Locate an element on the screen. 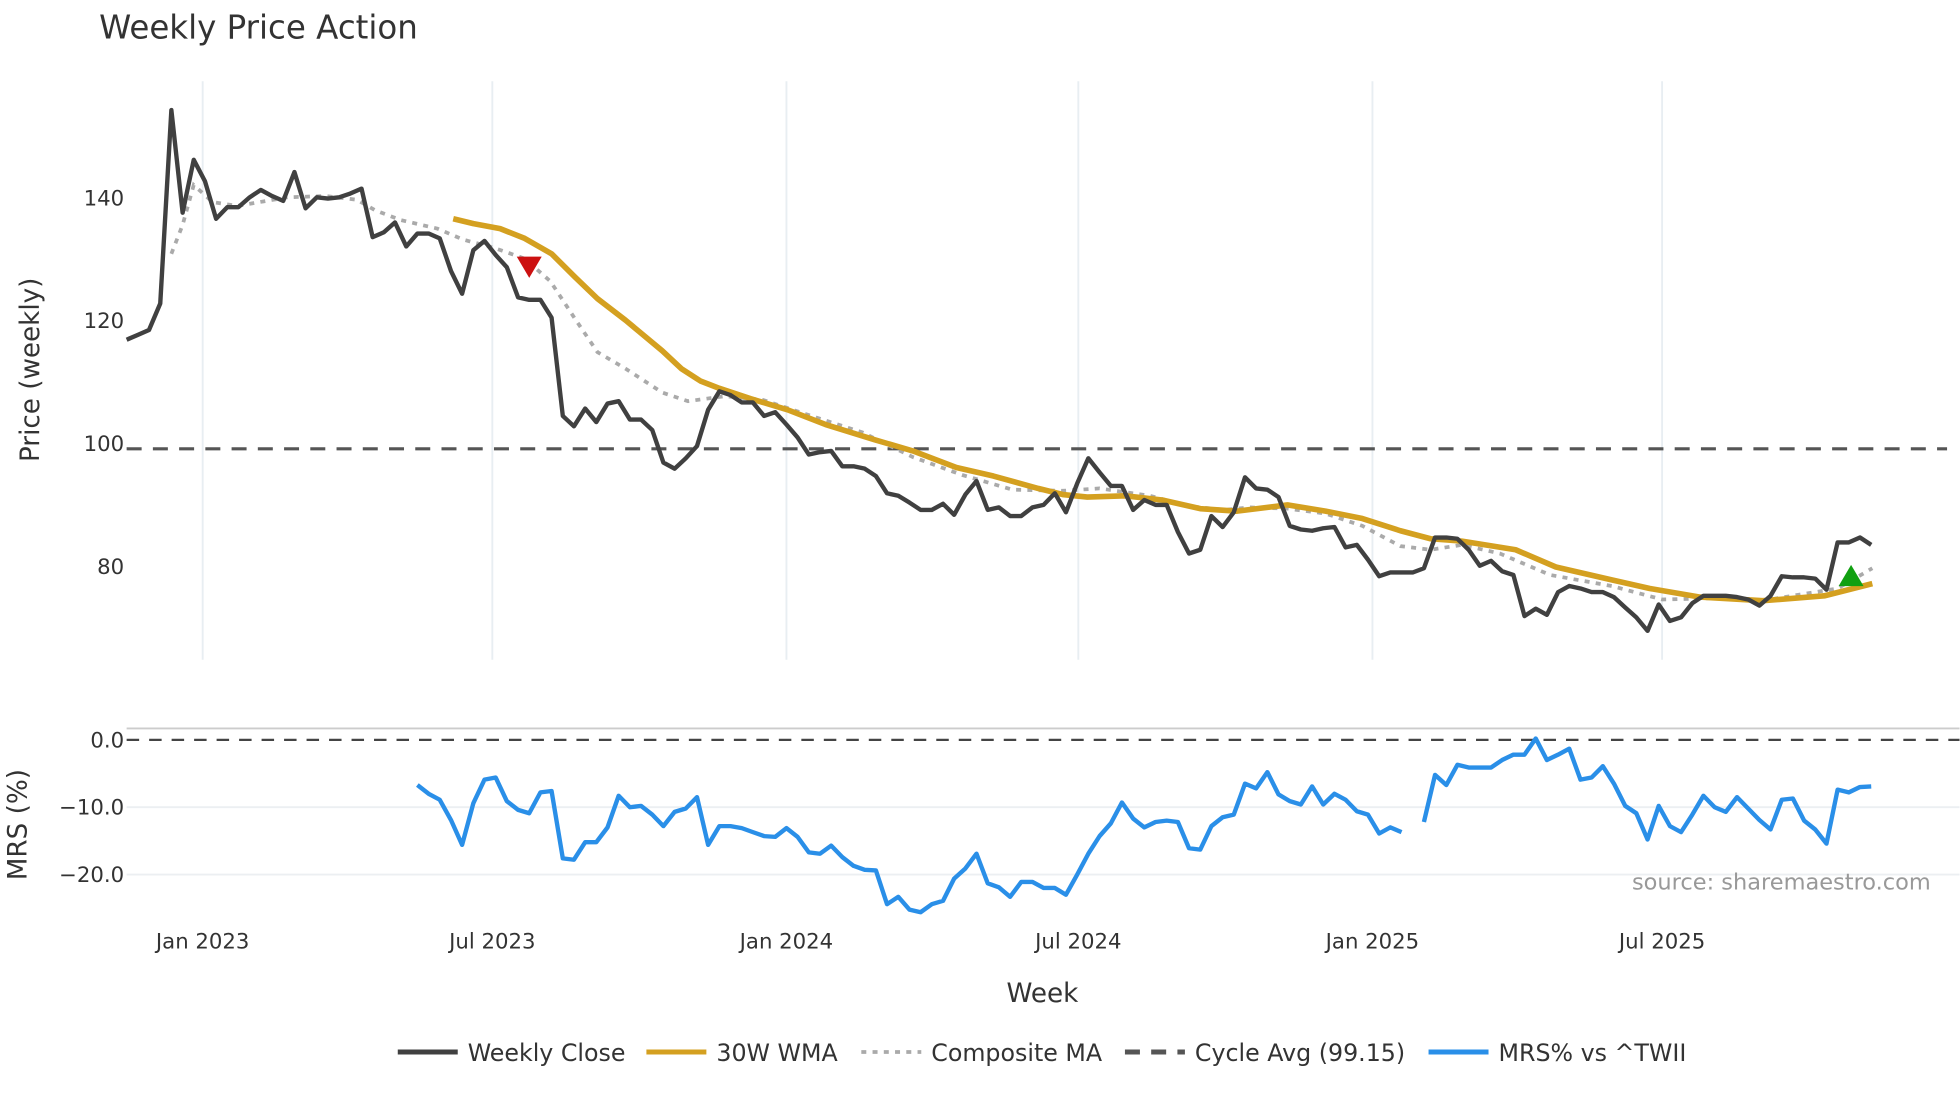  x-tick-label: Jul 2024 is located at coordinates (1077, 941).